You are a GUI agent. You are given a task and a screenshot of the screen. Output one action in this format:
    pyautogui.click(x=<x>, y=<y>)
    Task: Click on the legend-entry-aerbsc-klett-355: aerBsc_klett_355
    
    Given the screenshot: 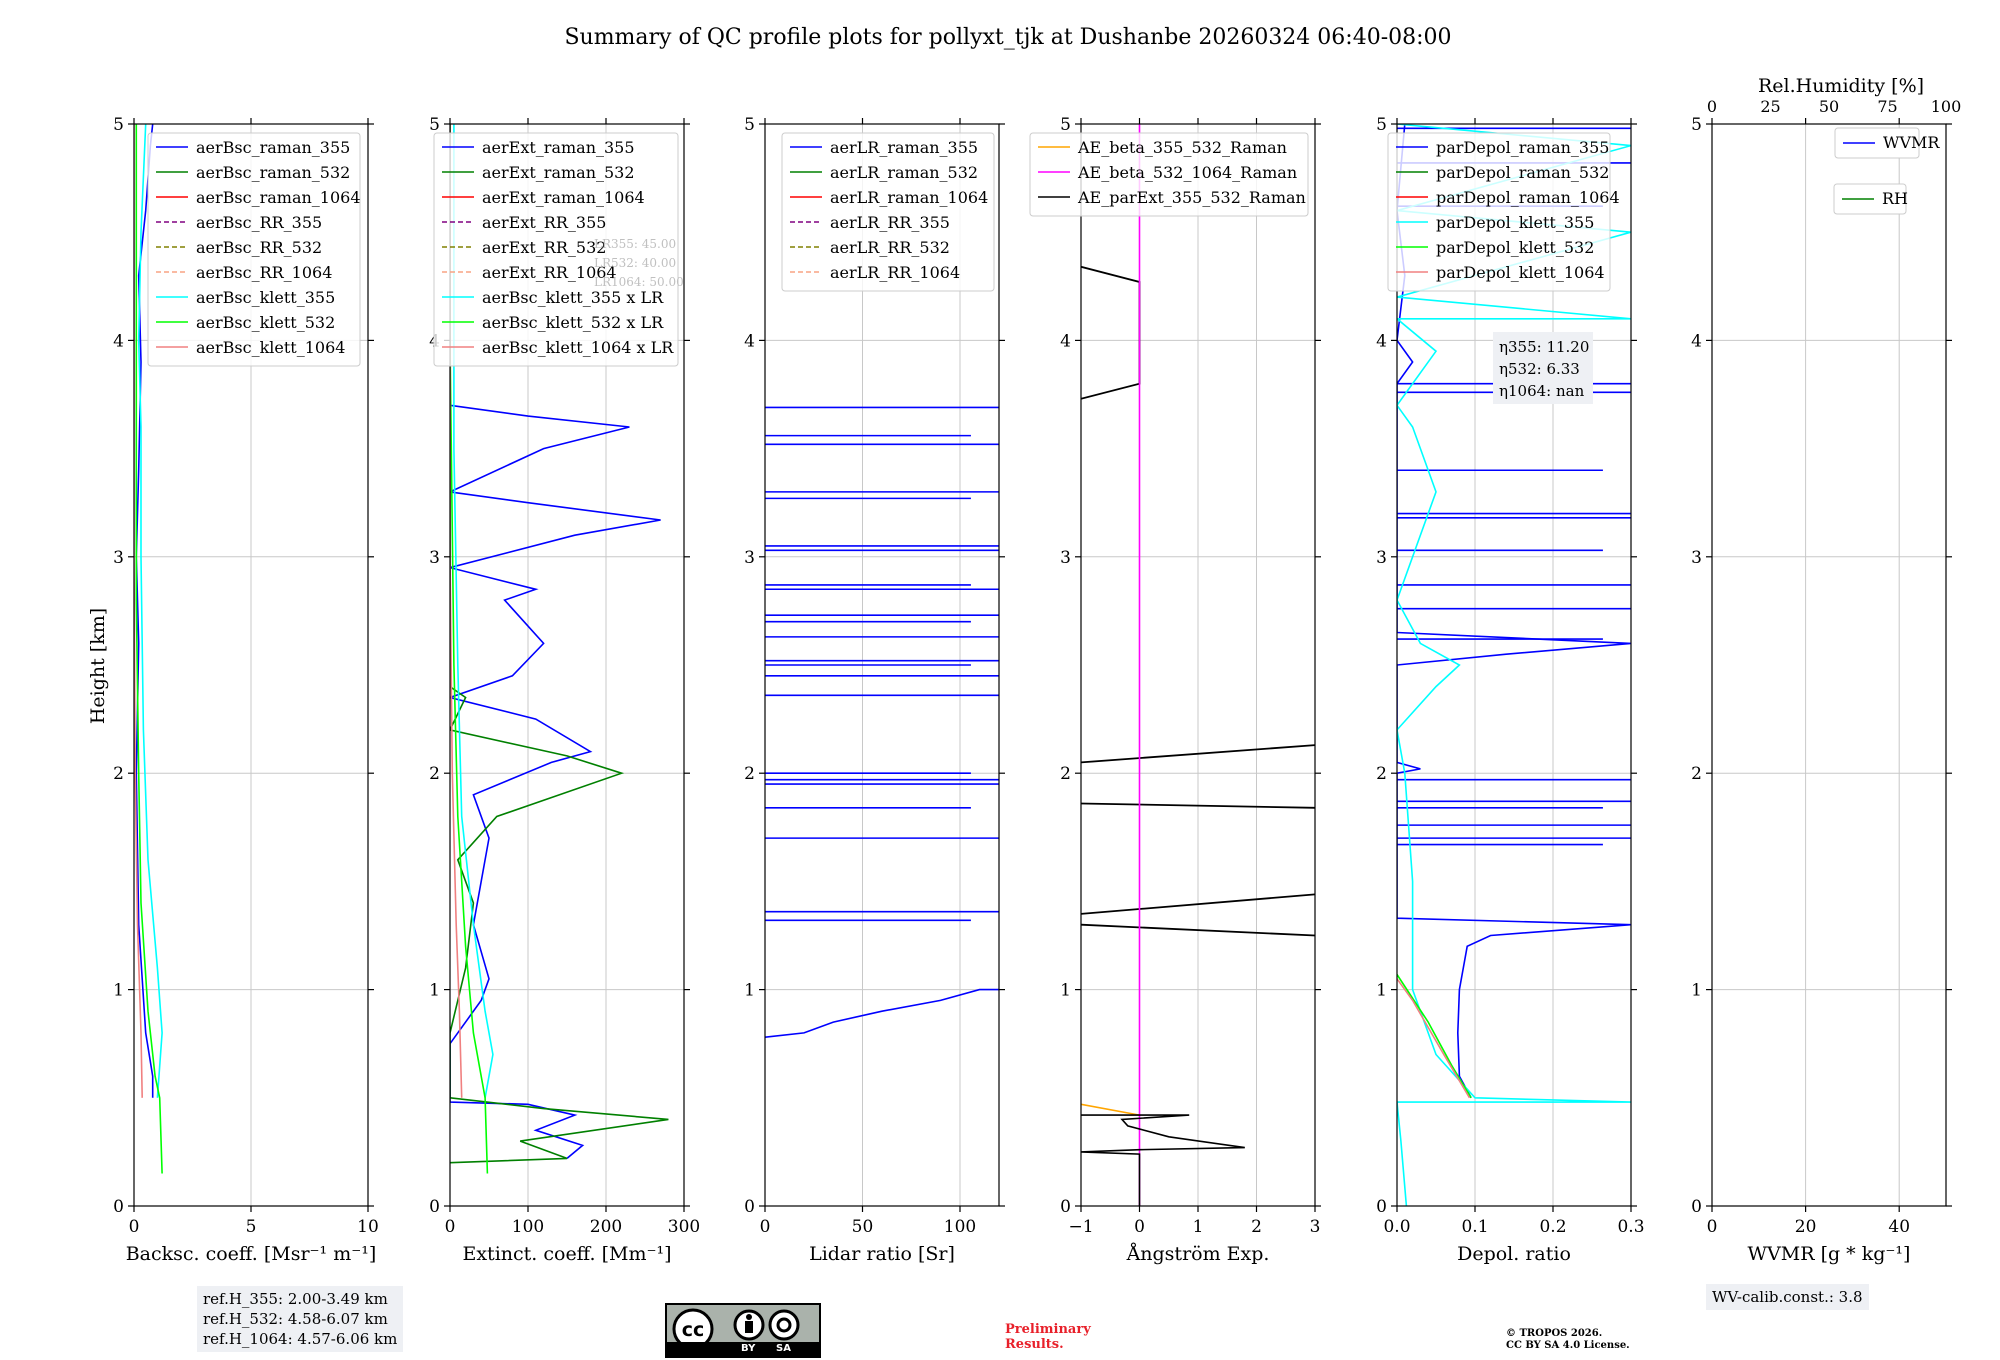 What is the action you would take?
    pyautogui.click(x=265, y=297)
    